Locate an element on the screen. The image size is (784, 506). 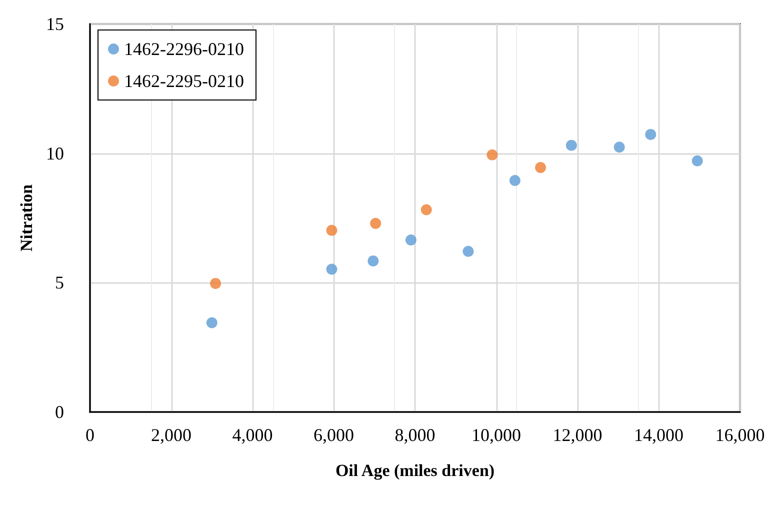
y-axis-title: Nitration is located at coordinates (26, 218).